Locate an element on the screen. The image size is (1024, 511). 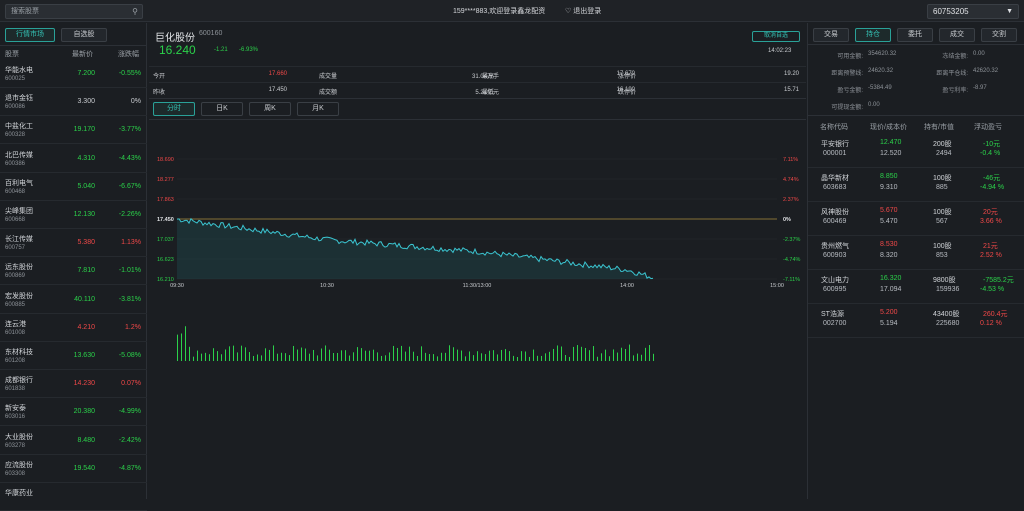
stock-list-item: 华能水电 600025 7.200 -0.55% is located at coordinates (73, 74).